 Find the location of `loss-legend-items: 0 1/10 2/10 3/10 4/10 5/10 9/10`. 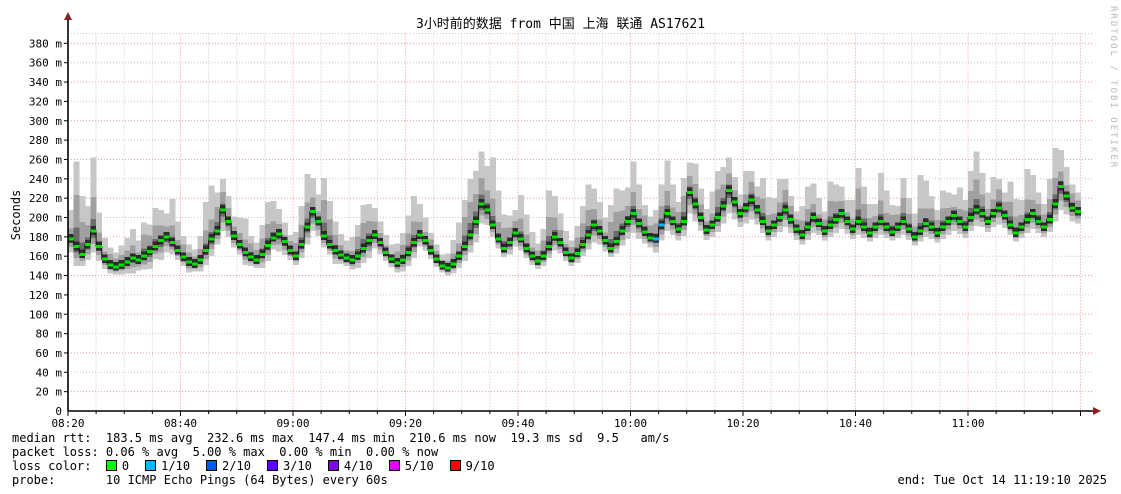

loss-legend-items: 0 1/10 2/10 3/10 4/10 5/10 9/10 is located at coordinates (308, 466).